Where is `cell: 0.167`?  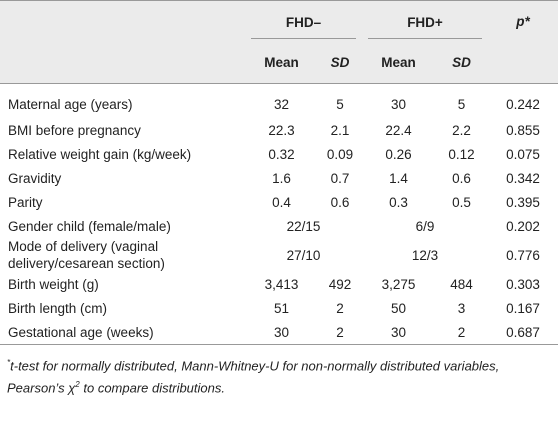
cell: 0.167 is located at coordinates (523, 308).